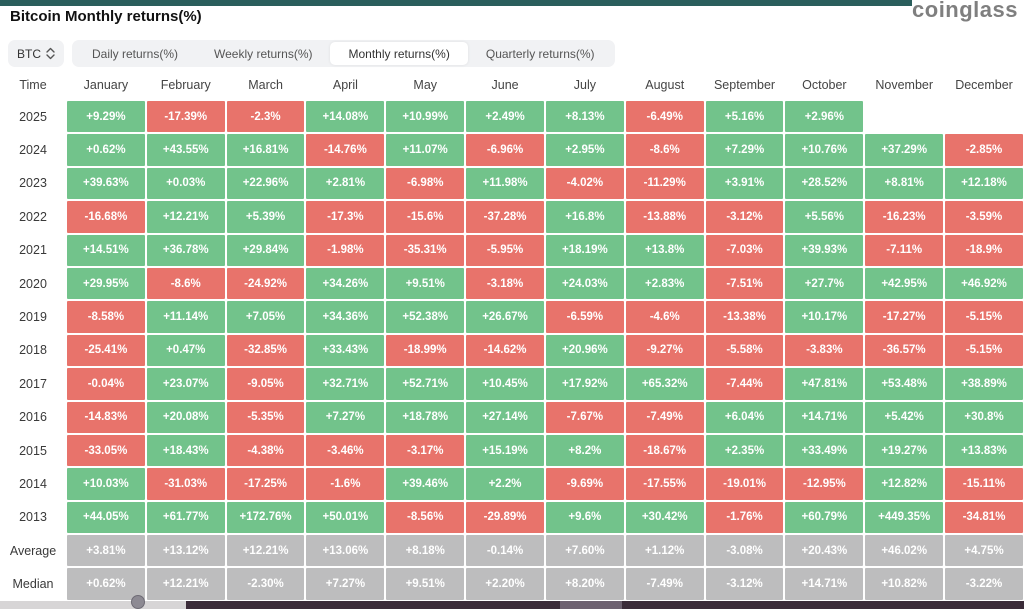 The height and width of the screenshot is (609, 1024). Describe the element at coordinates (505, 350) in the screenshot. I see `return-cell: -14.62%` at that location.